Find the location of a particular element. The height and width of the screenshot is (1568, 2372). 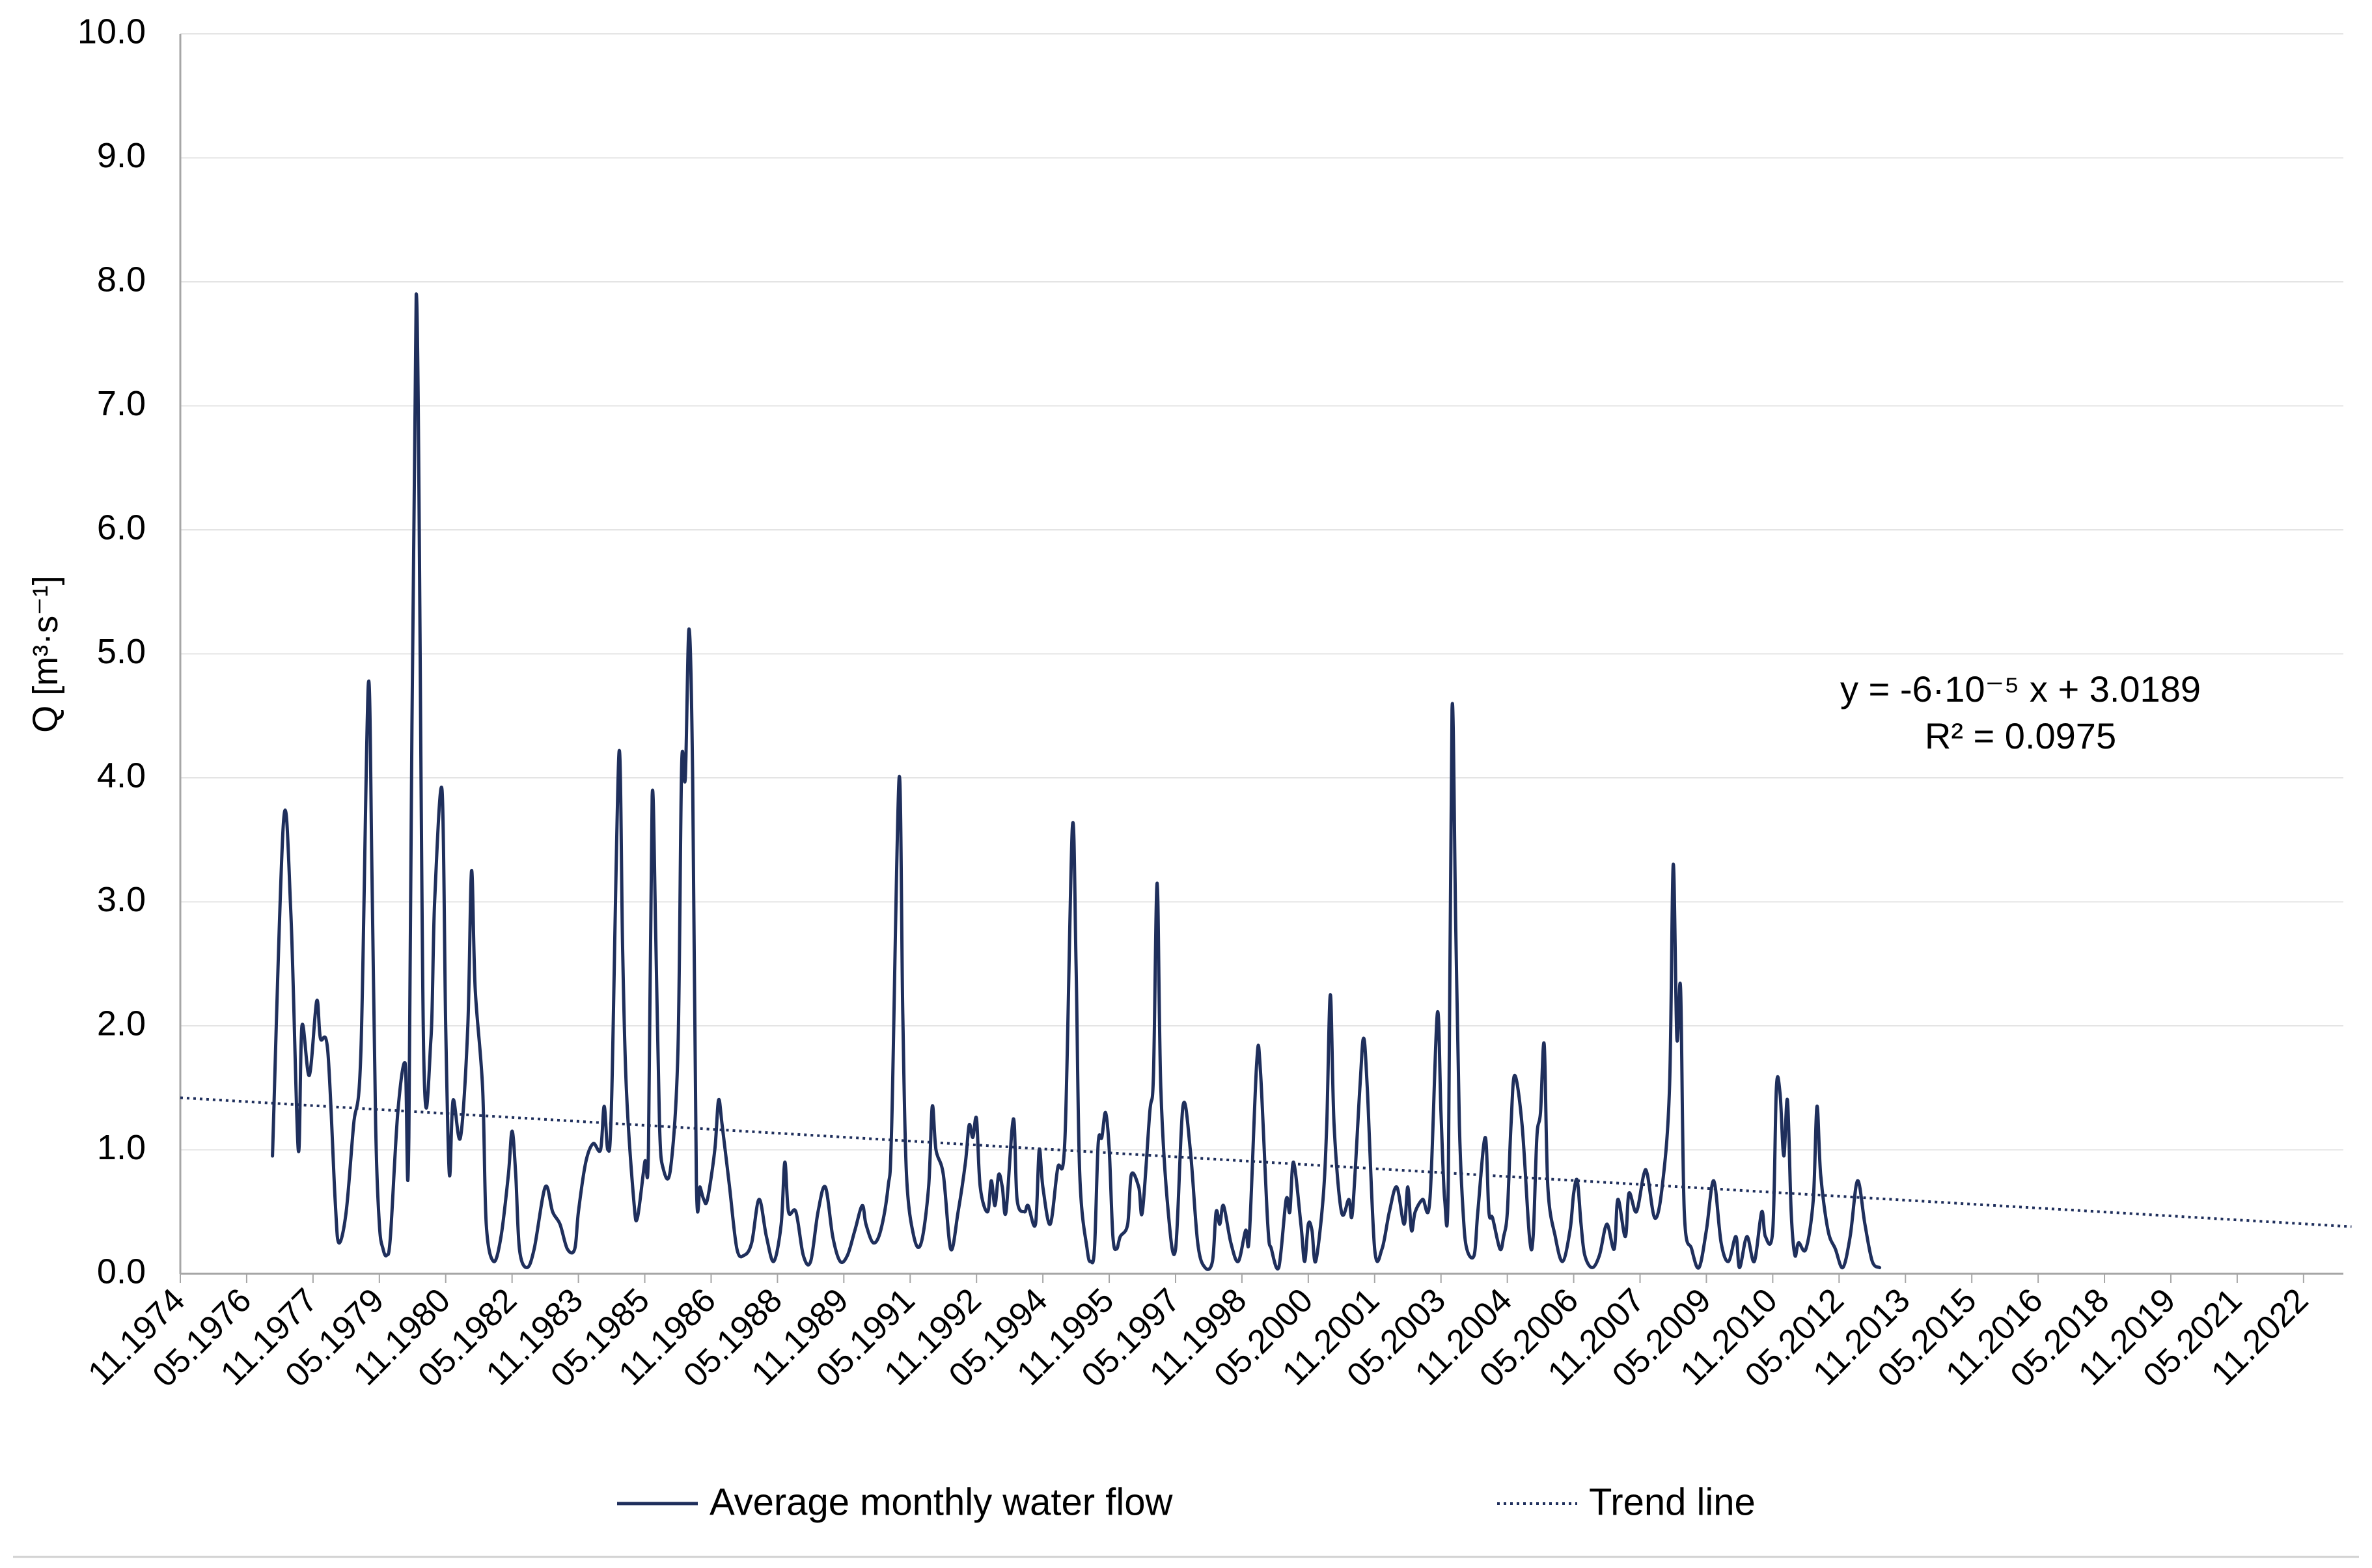

y-tick-label: 10.0 is located at coordinates (111, 31).